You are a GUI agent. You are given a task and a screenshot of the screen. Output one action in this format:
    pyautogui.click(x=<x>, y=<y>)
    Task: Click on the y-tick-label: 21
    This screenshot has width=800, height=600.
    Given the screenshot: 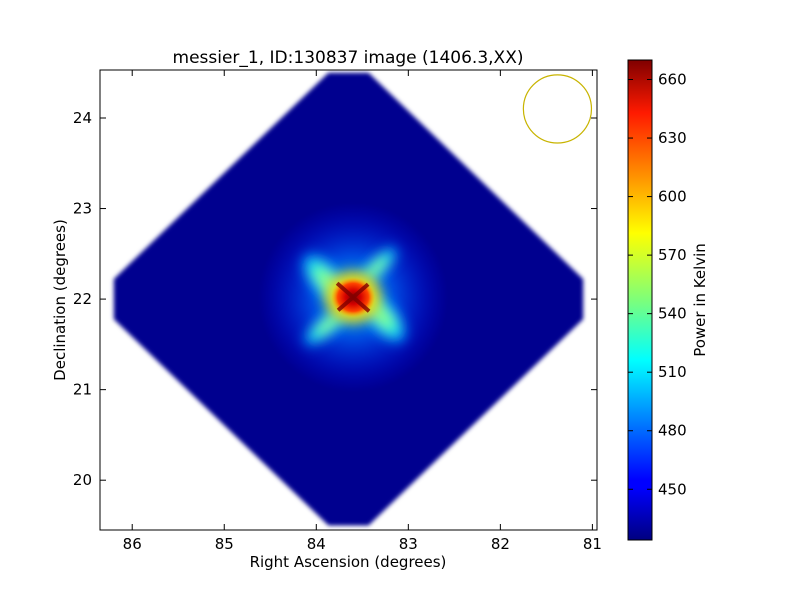 What is the action you would take?
    pyautogui.click(x=82, y=390)
    